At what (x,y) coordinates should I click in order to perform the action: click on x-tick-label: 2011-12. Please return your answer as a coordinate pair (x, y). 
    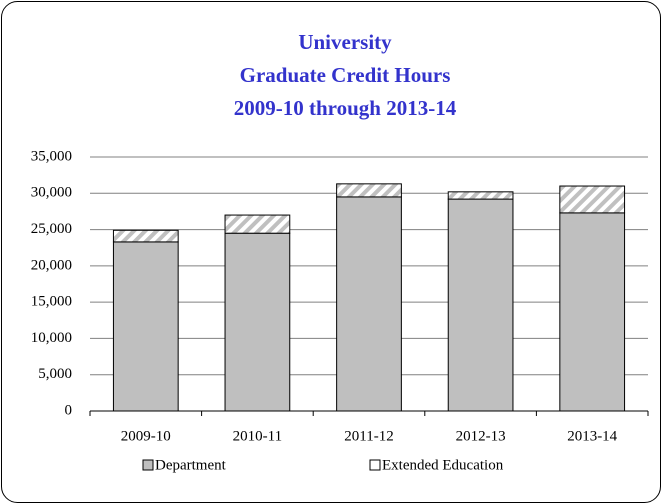
    Looking at the image, I should click on (368, 436).